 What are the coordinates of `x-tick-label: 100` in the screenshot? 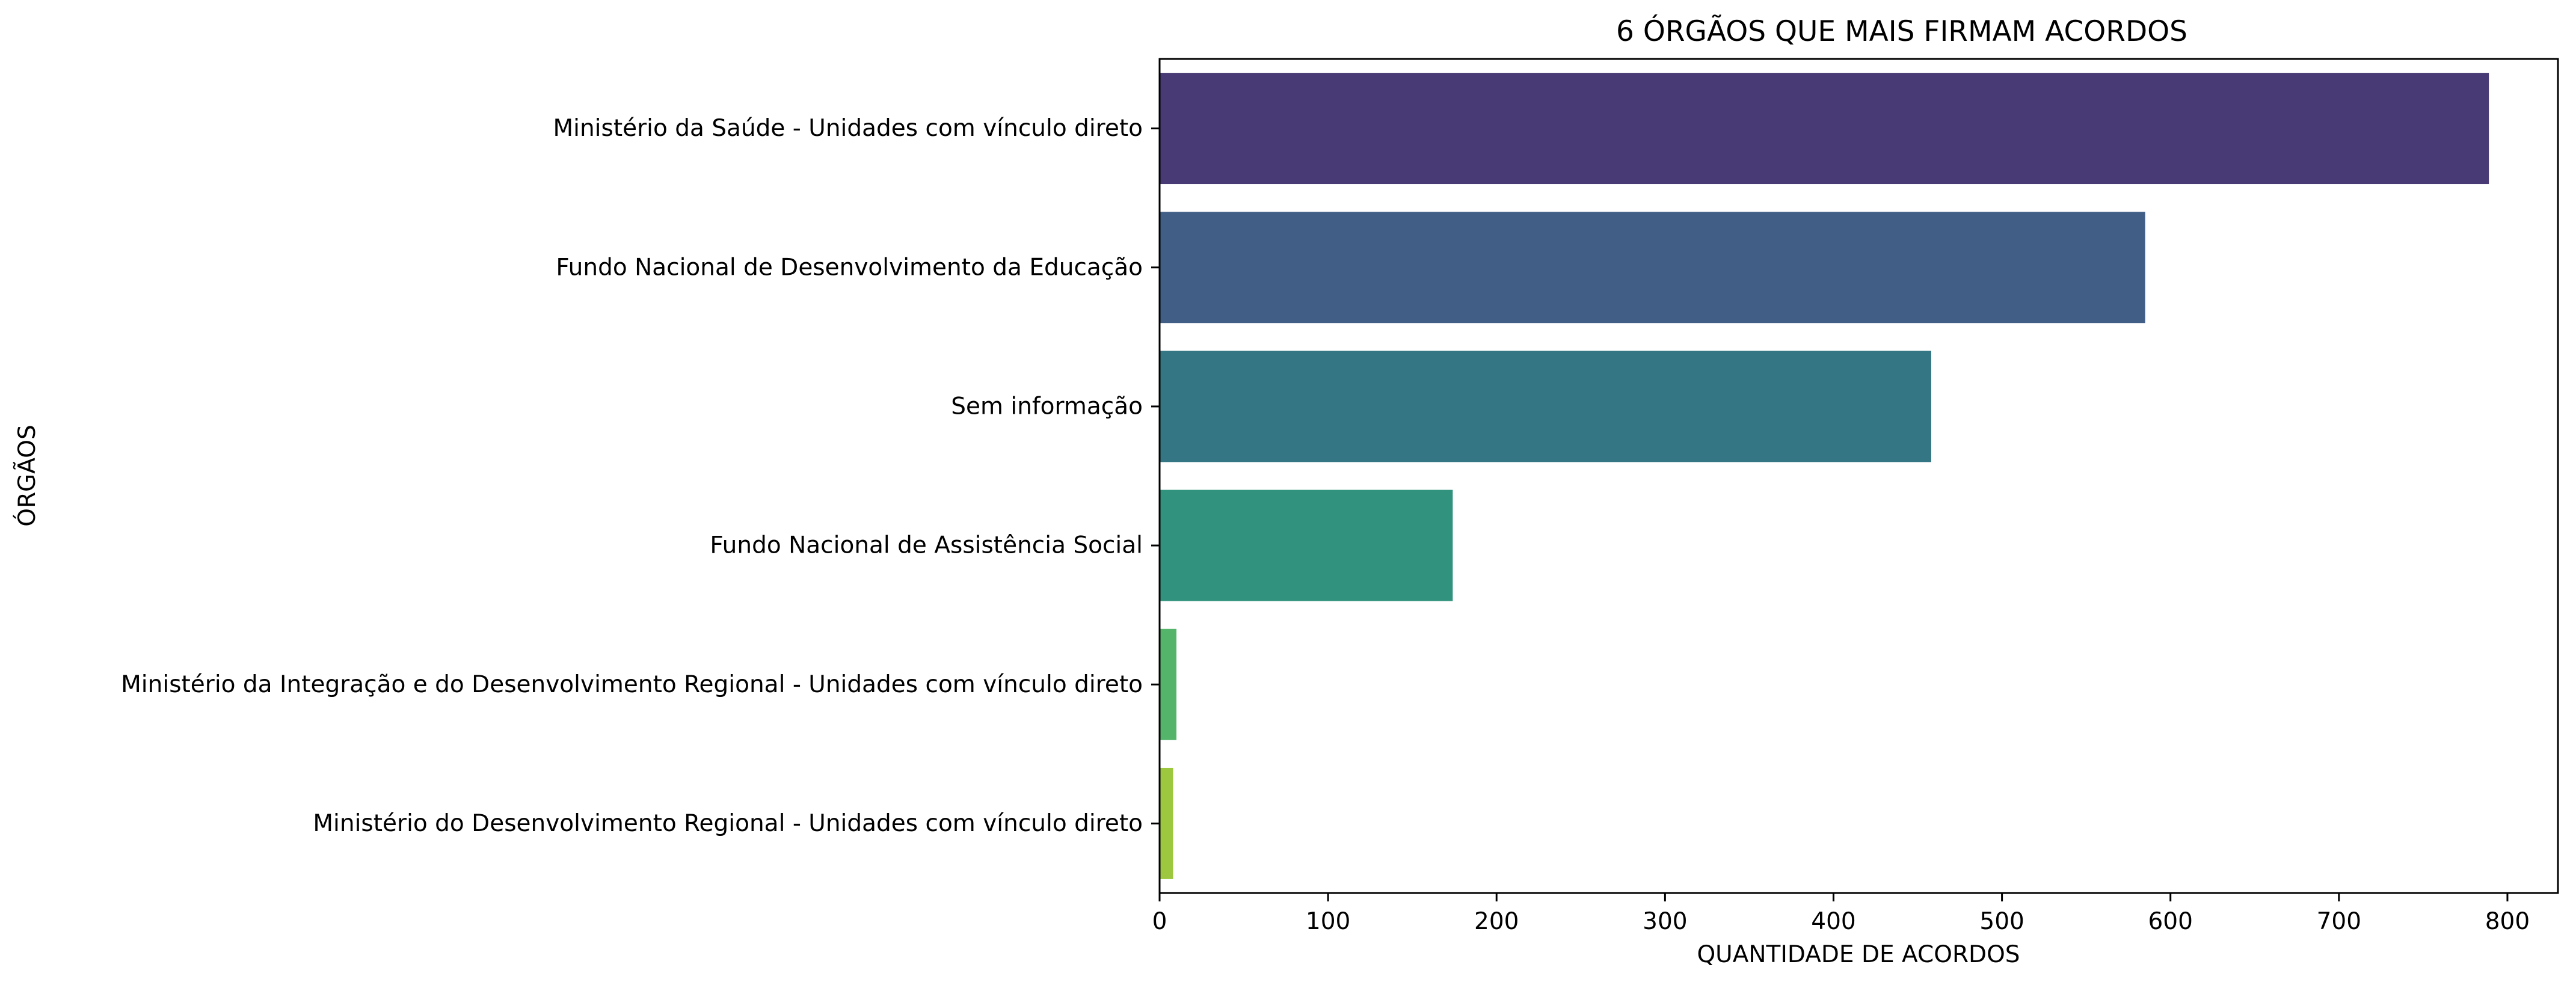 It's located at (1328, 921).